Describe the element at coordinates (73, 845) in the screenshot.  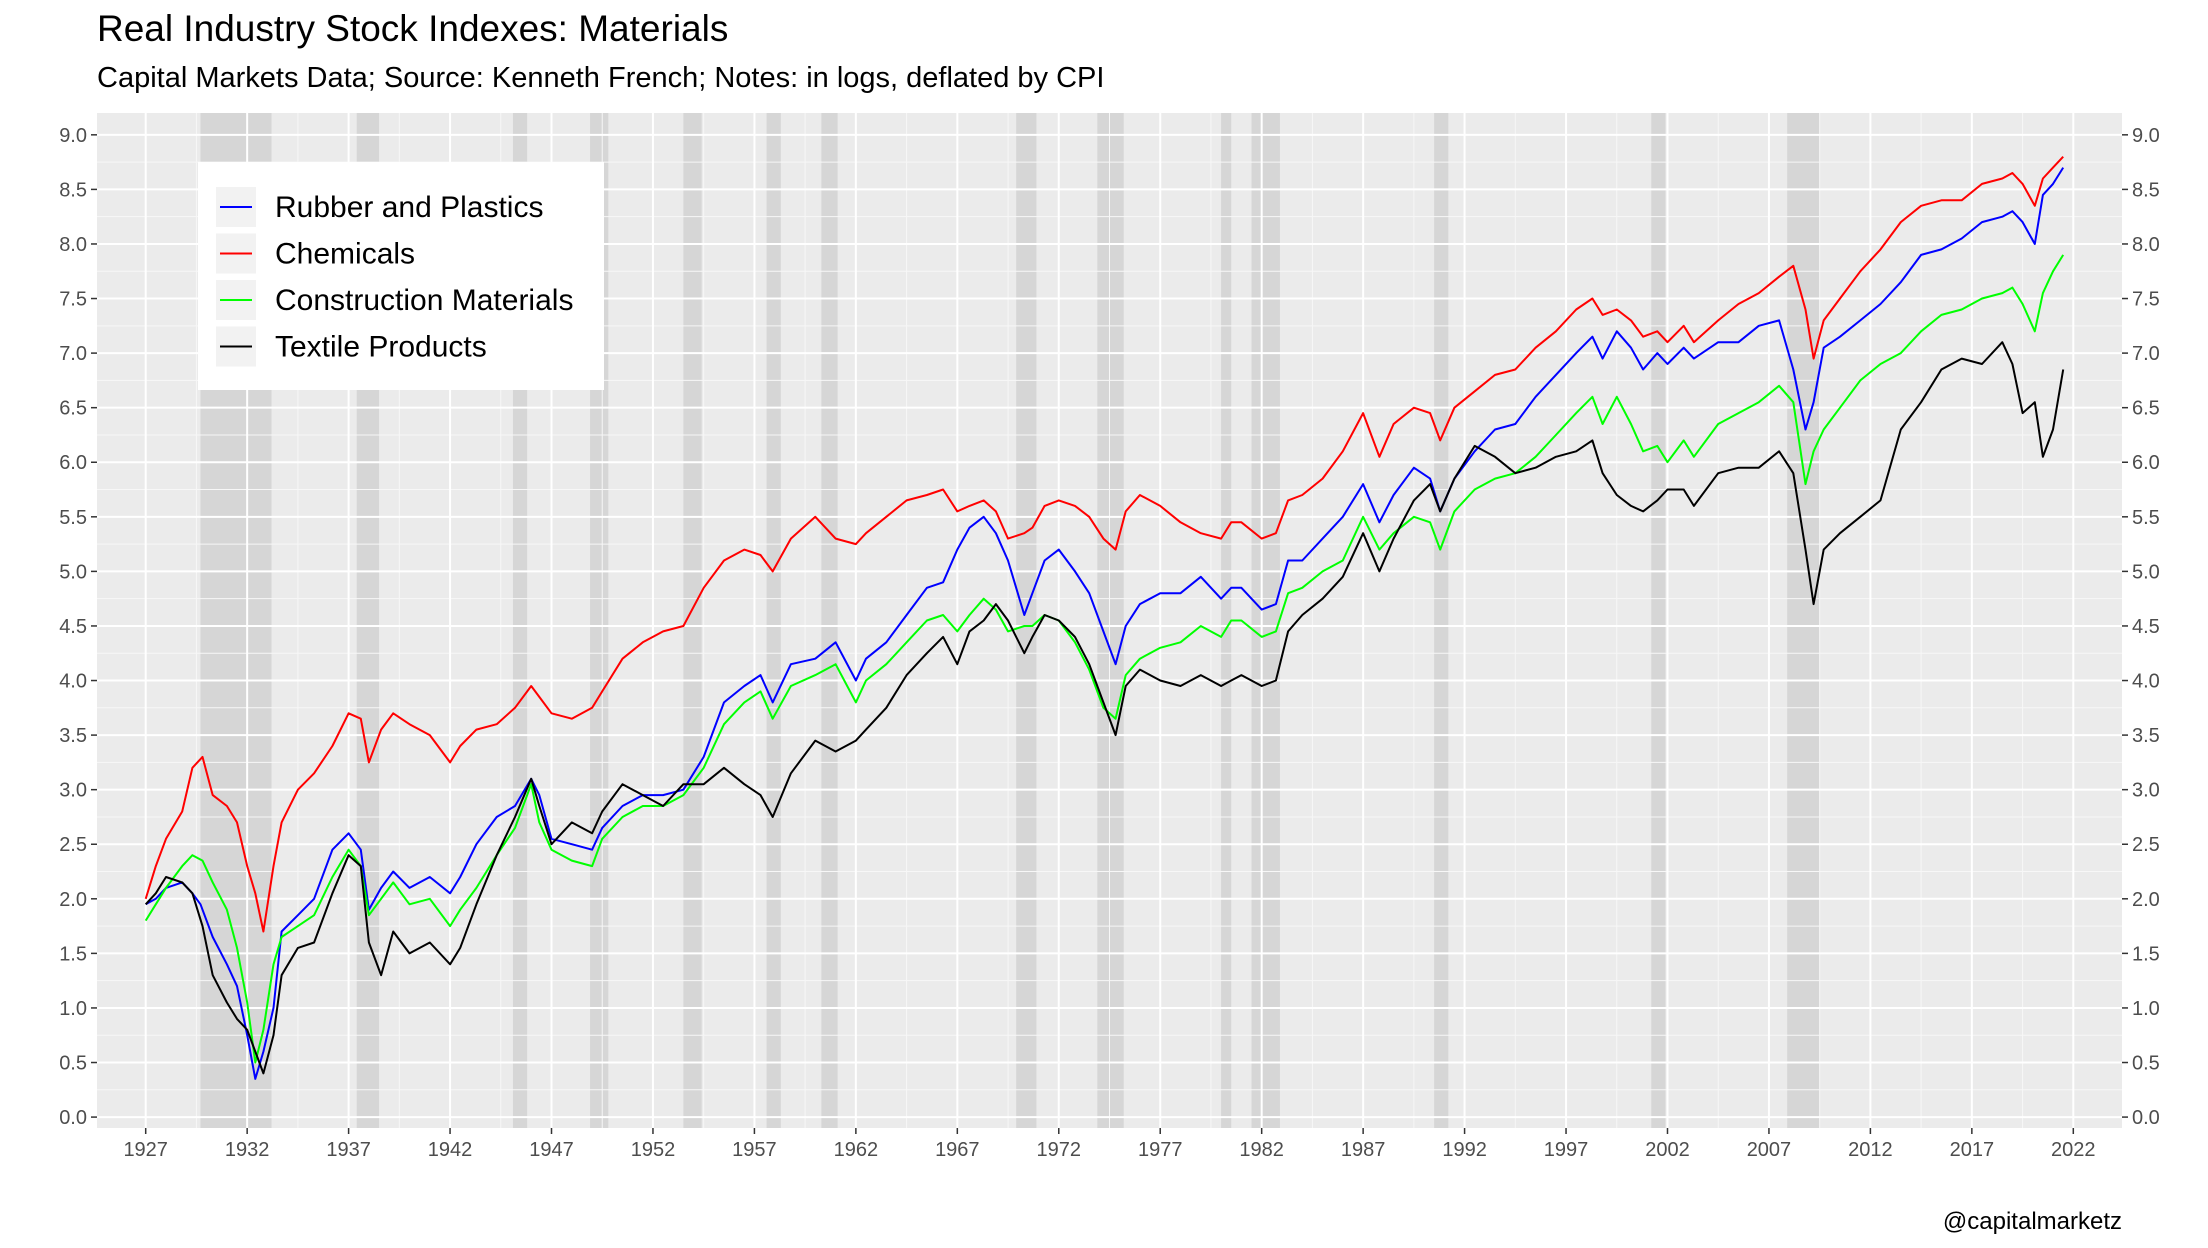
I see `y-tick-label-left: 2.5` at that location.